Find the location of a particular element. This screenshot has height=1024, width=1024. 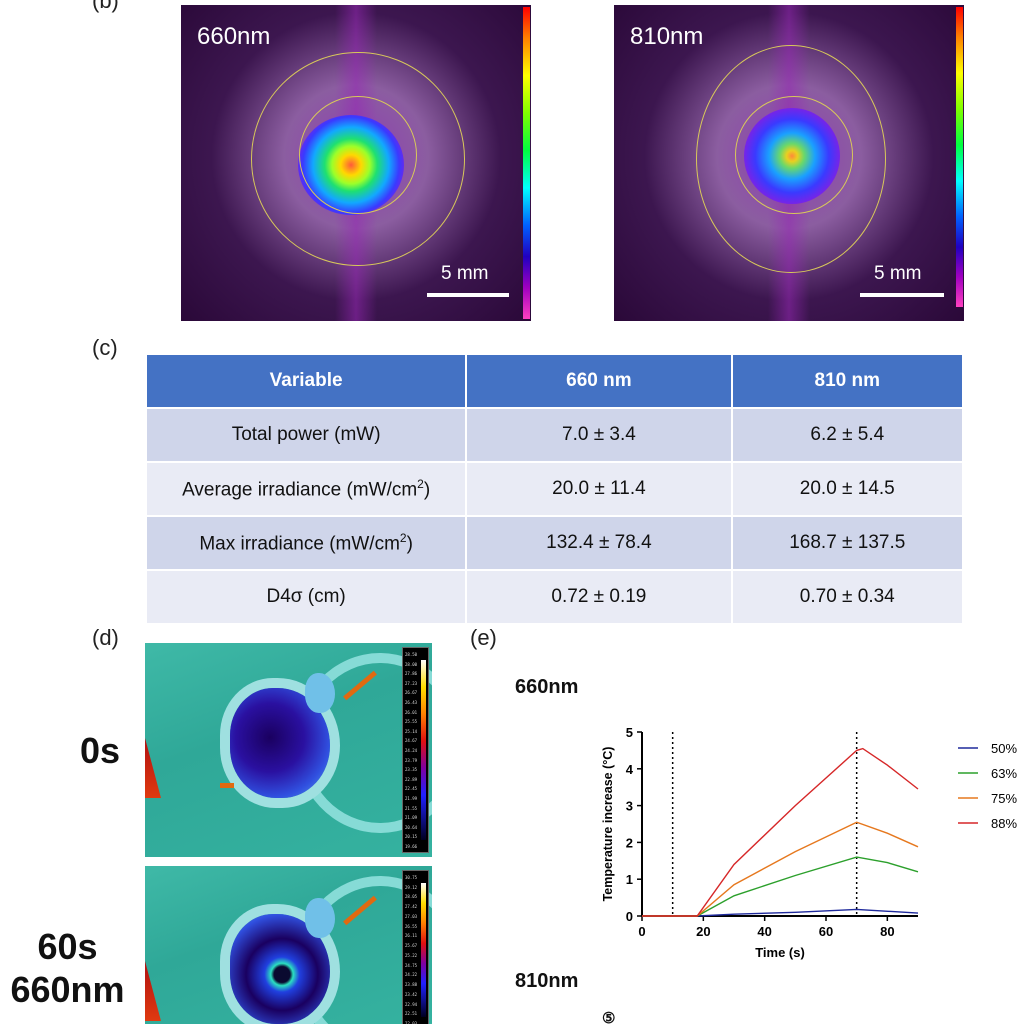

beam-wavelength-label: 660nm is located at coordinates (234, 36).